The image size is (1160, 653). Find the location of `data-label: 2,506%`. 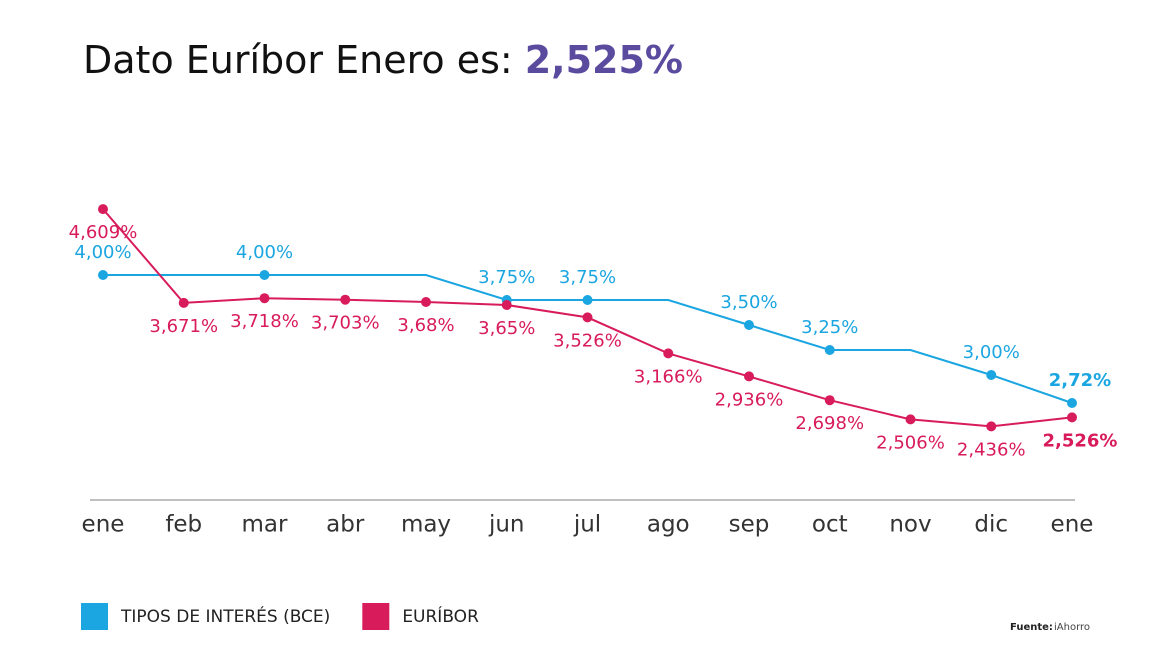

data-label: 2,506% is located at coordinates (910, 442).